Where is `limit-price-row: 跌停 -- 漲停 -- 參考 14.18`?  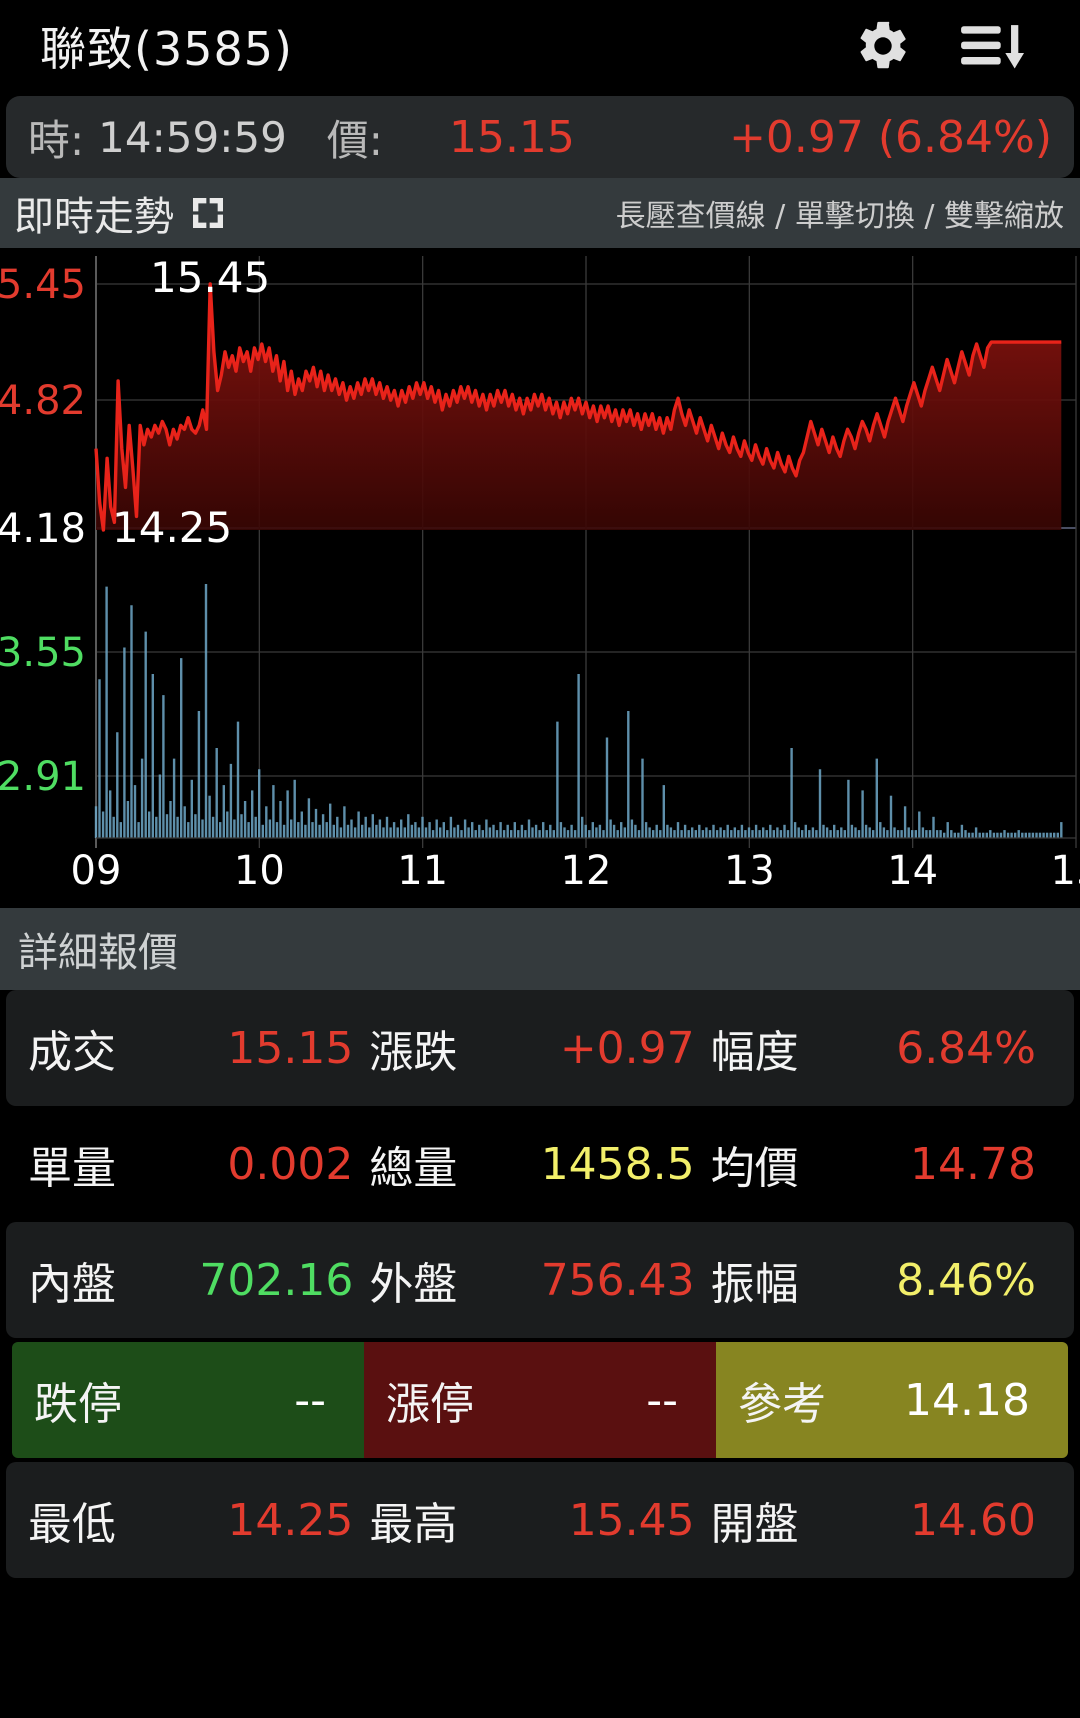 limit-price-row: 跌停 -- 漲停 -- 參考 14.18 is located at coordinates (540, 1400).